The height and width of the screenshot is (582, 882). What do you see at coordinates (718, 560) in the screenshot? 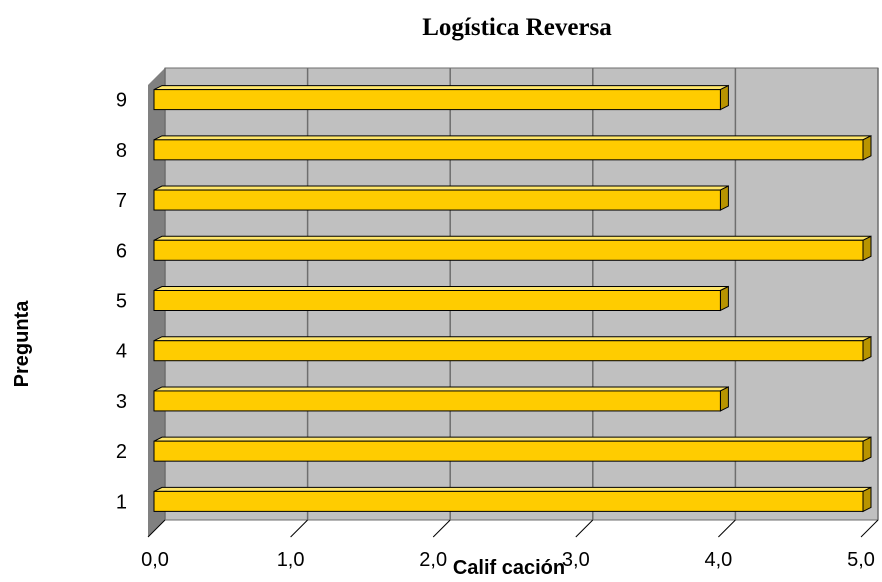
I see `x-tick-label: 4,0` at bounding box center [718, 560].